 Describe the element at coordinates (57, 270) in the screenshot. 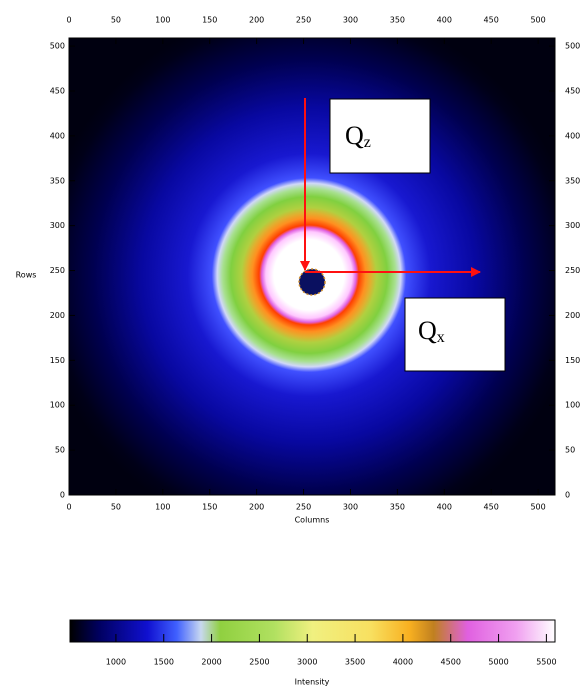

I see `y-tick-label: 250` at that location.